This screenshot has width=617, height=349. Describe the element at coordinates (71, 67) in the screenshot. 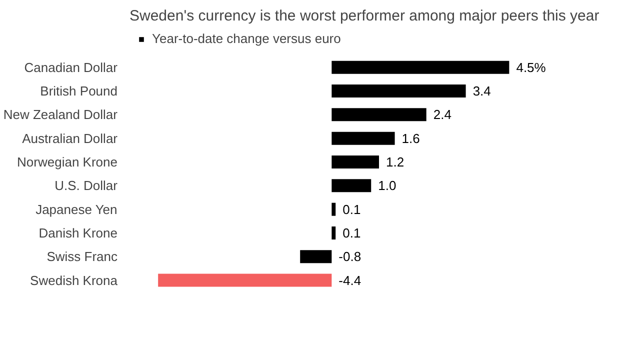

I see `y-tick-label: Canadian Dollar` at that location.